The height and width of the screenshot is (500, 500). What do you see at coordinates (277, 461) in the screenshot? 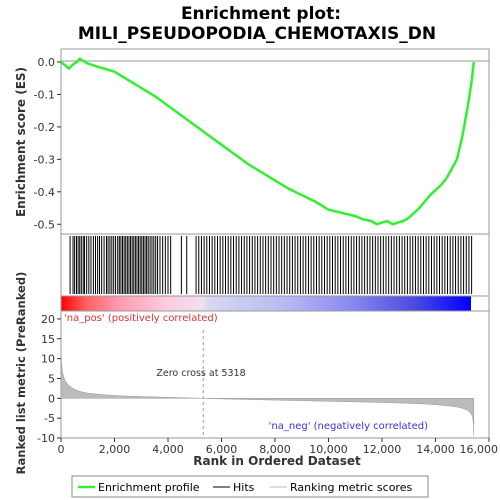
I see `metric-xlabel: Rank in Ordered Dataset` at bounding box center [277, 461].